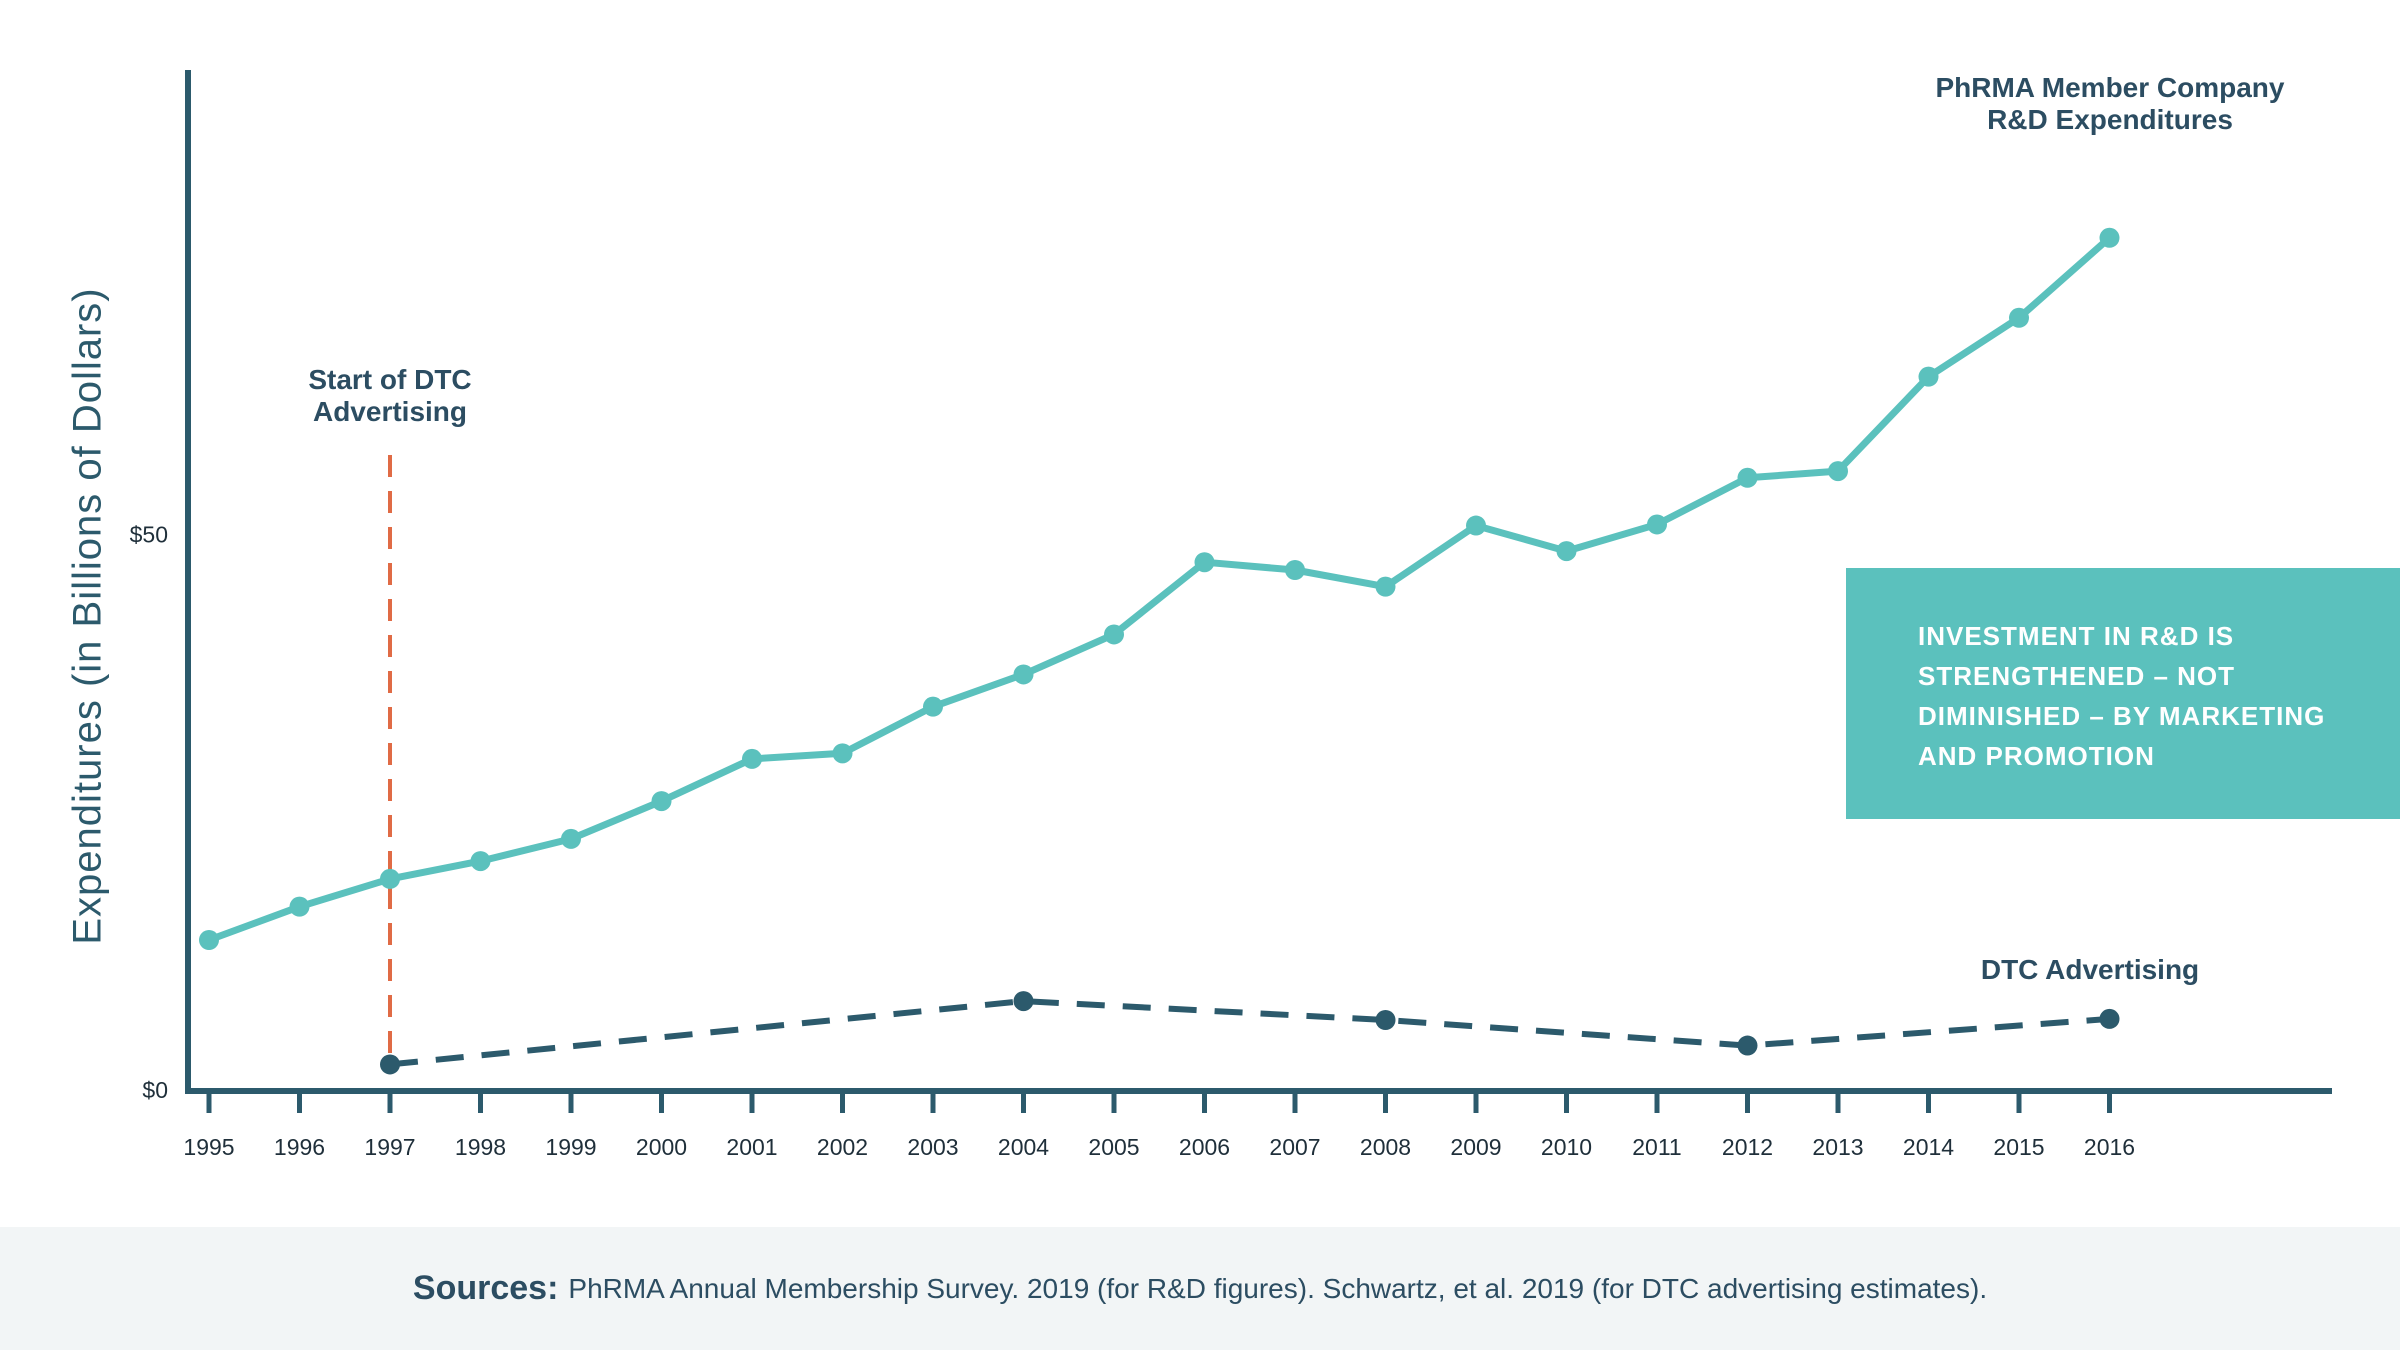  What do you see at coordinates (155, 1090) in the screenshot?
I see `y-tick-label-0: $0` at bounding box center [155, 1090].